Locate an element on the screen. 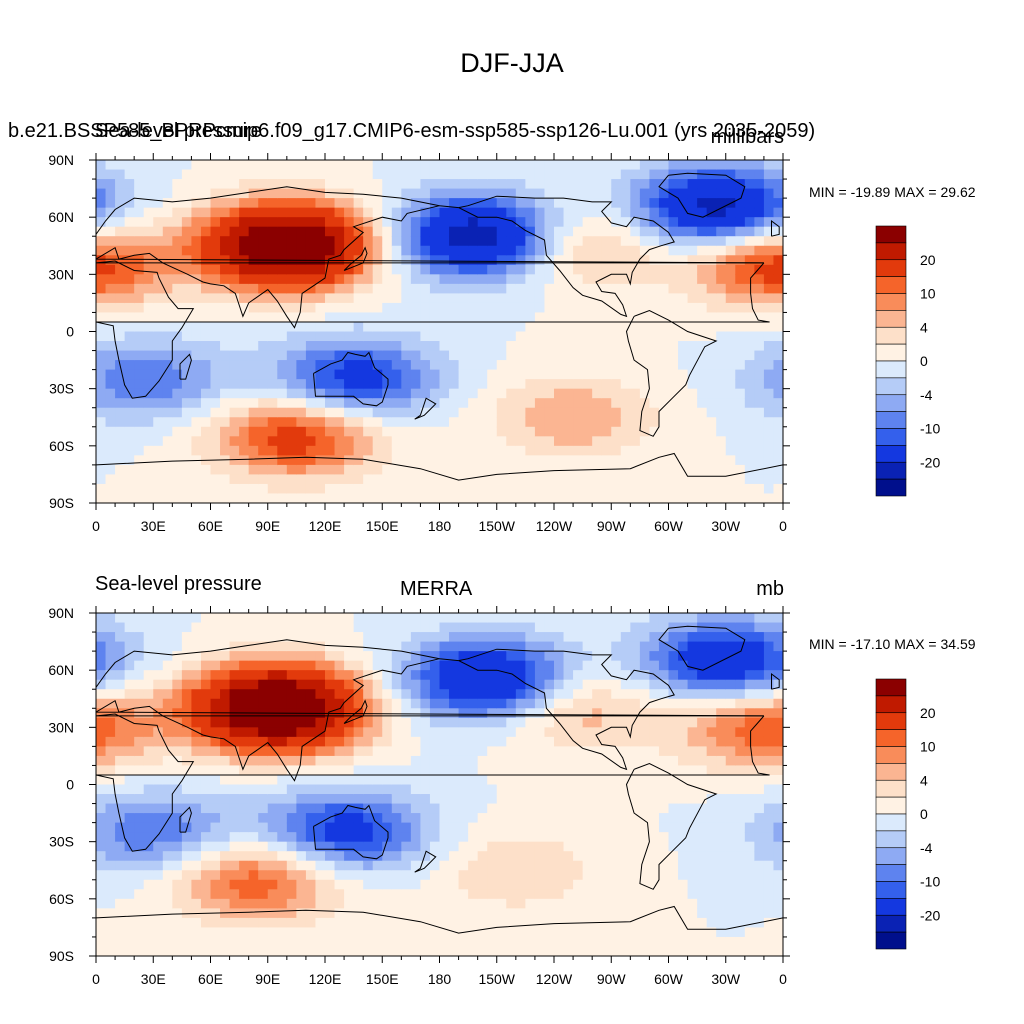 The height and width of the screenshot is (1024, 1024). colorbar-label: 0 is located at coordinates (924, 361).